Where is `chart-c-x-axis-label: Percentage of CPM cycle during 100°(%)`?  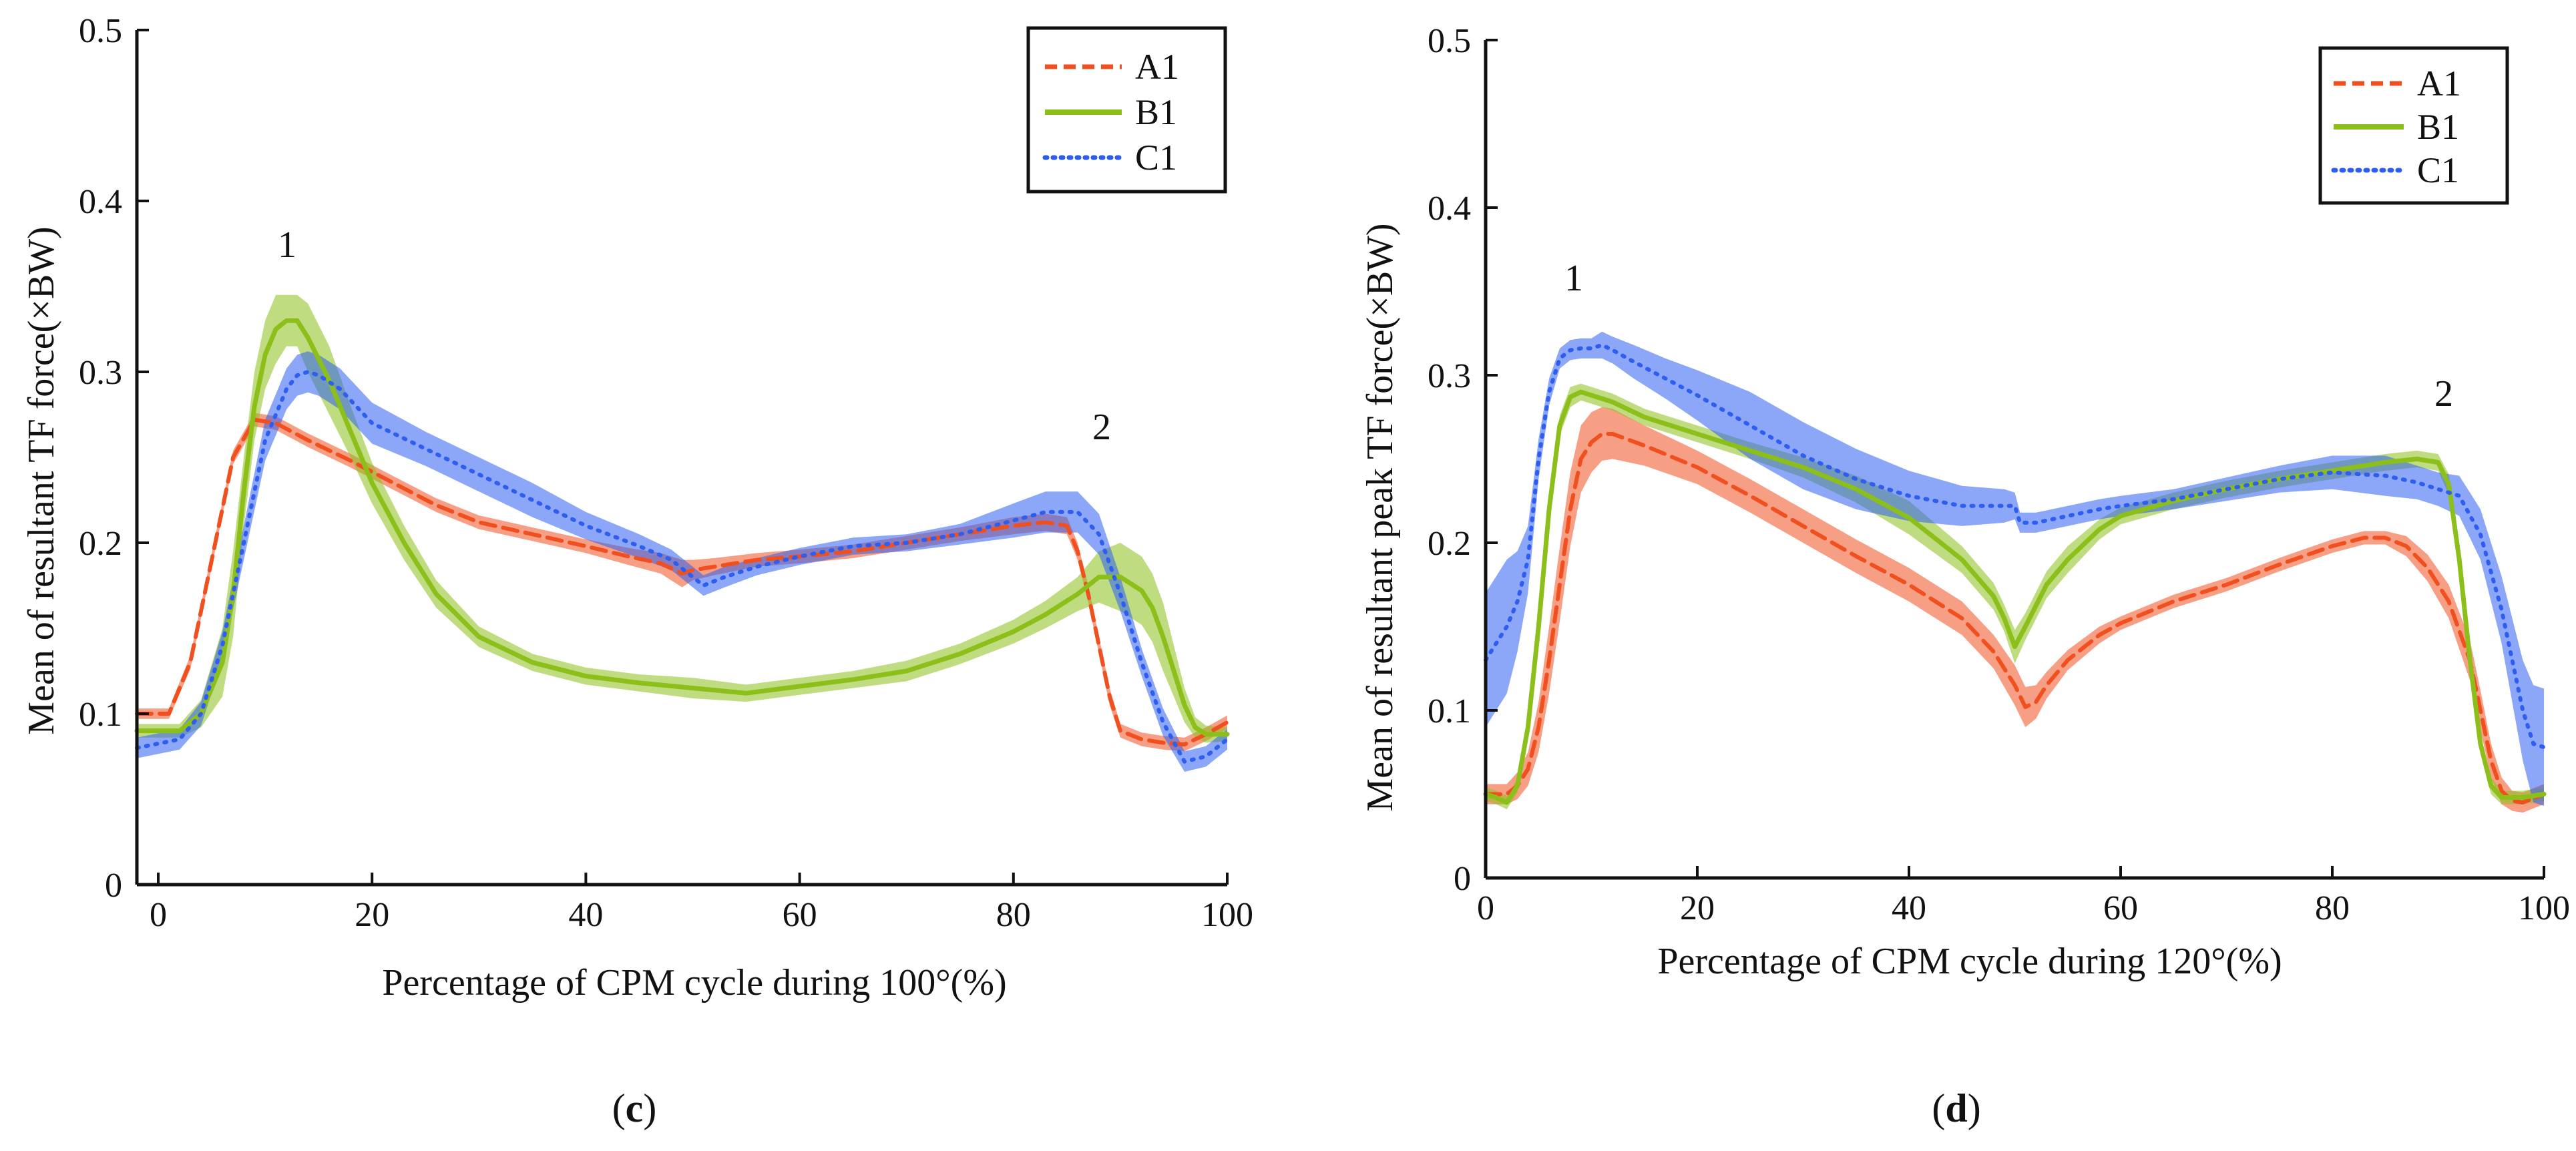
chart-c-x-axis-label: Percentage of CPM cycle during 100°(%) is located at coordinates (694, 982).